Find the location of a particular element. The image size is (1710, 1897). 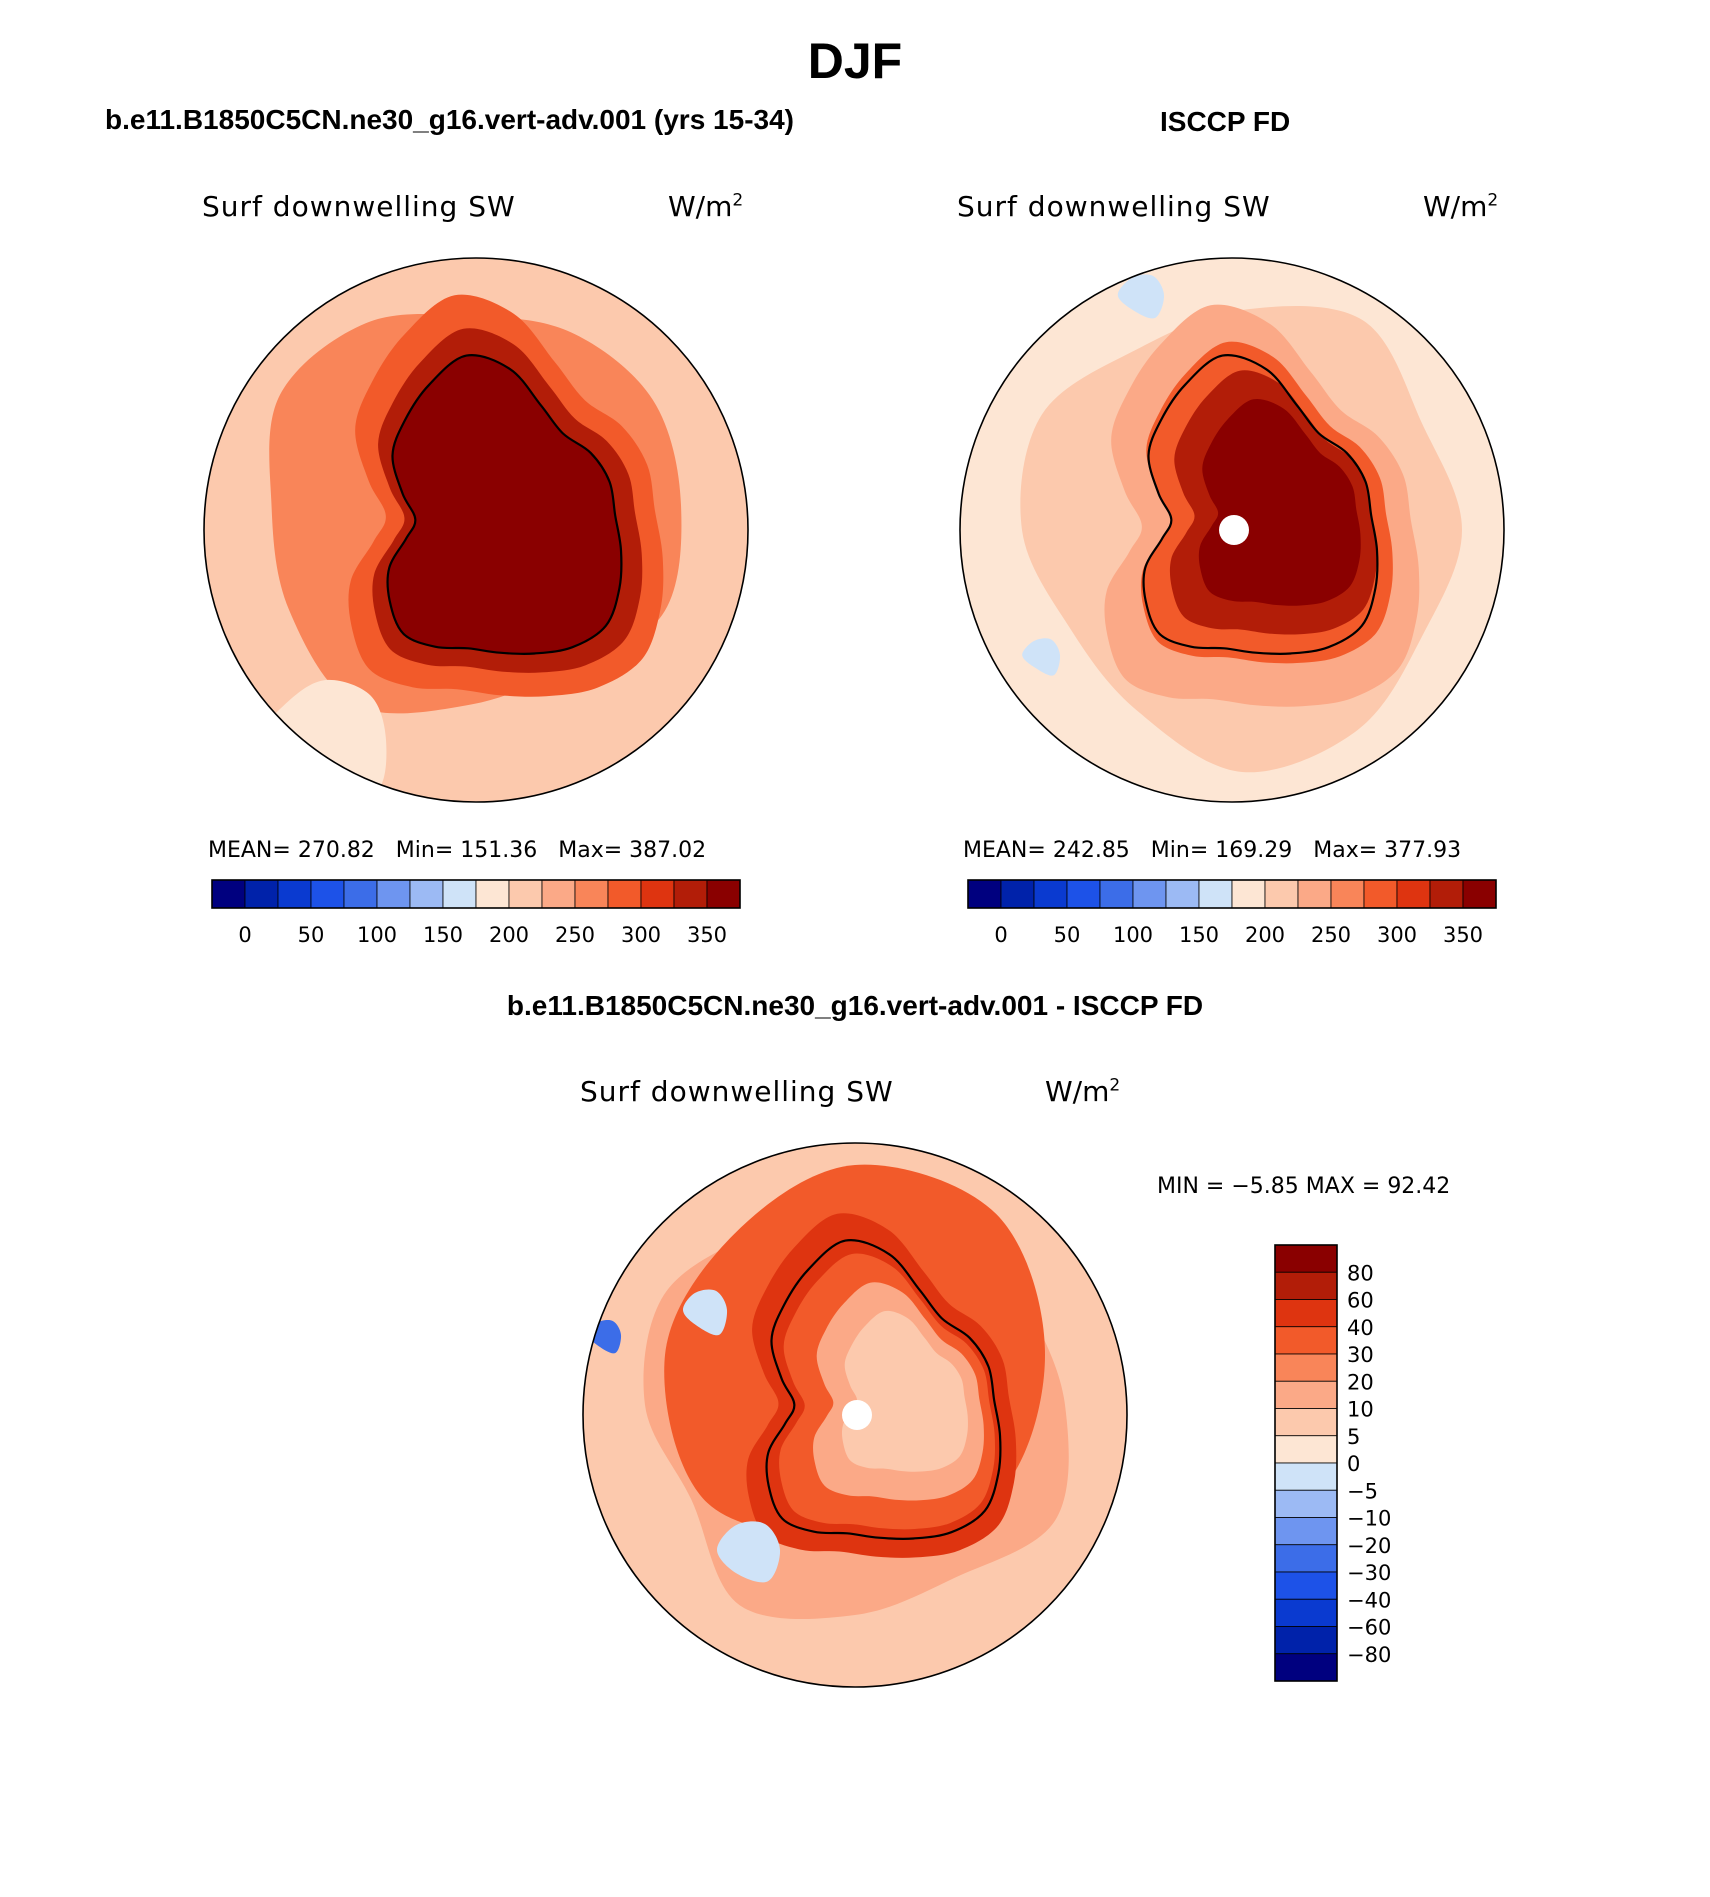

diff-colorbar-tick-8: −5 is located at coordinates (1362, 1491).